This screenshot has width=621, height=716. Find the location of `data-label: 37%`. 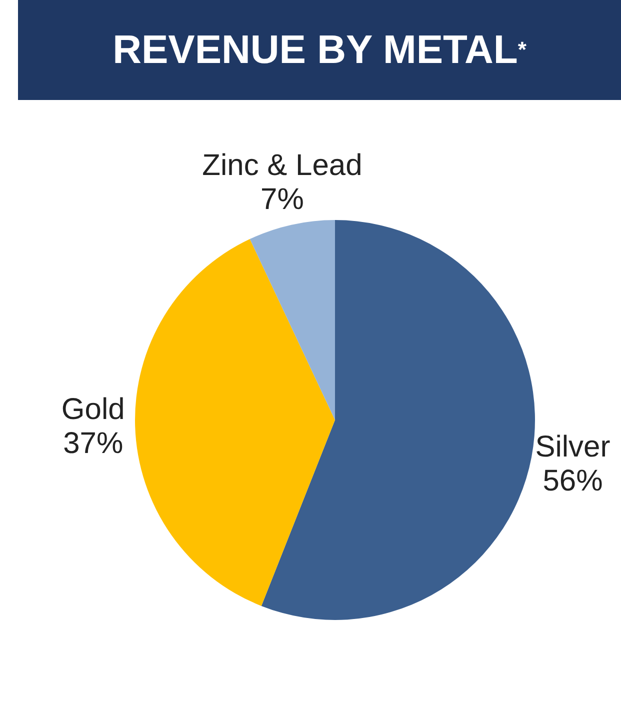

data-label: 37% is located at coordinates (93, 443).